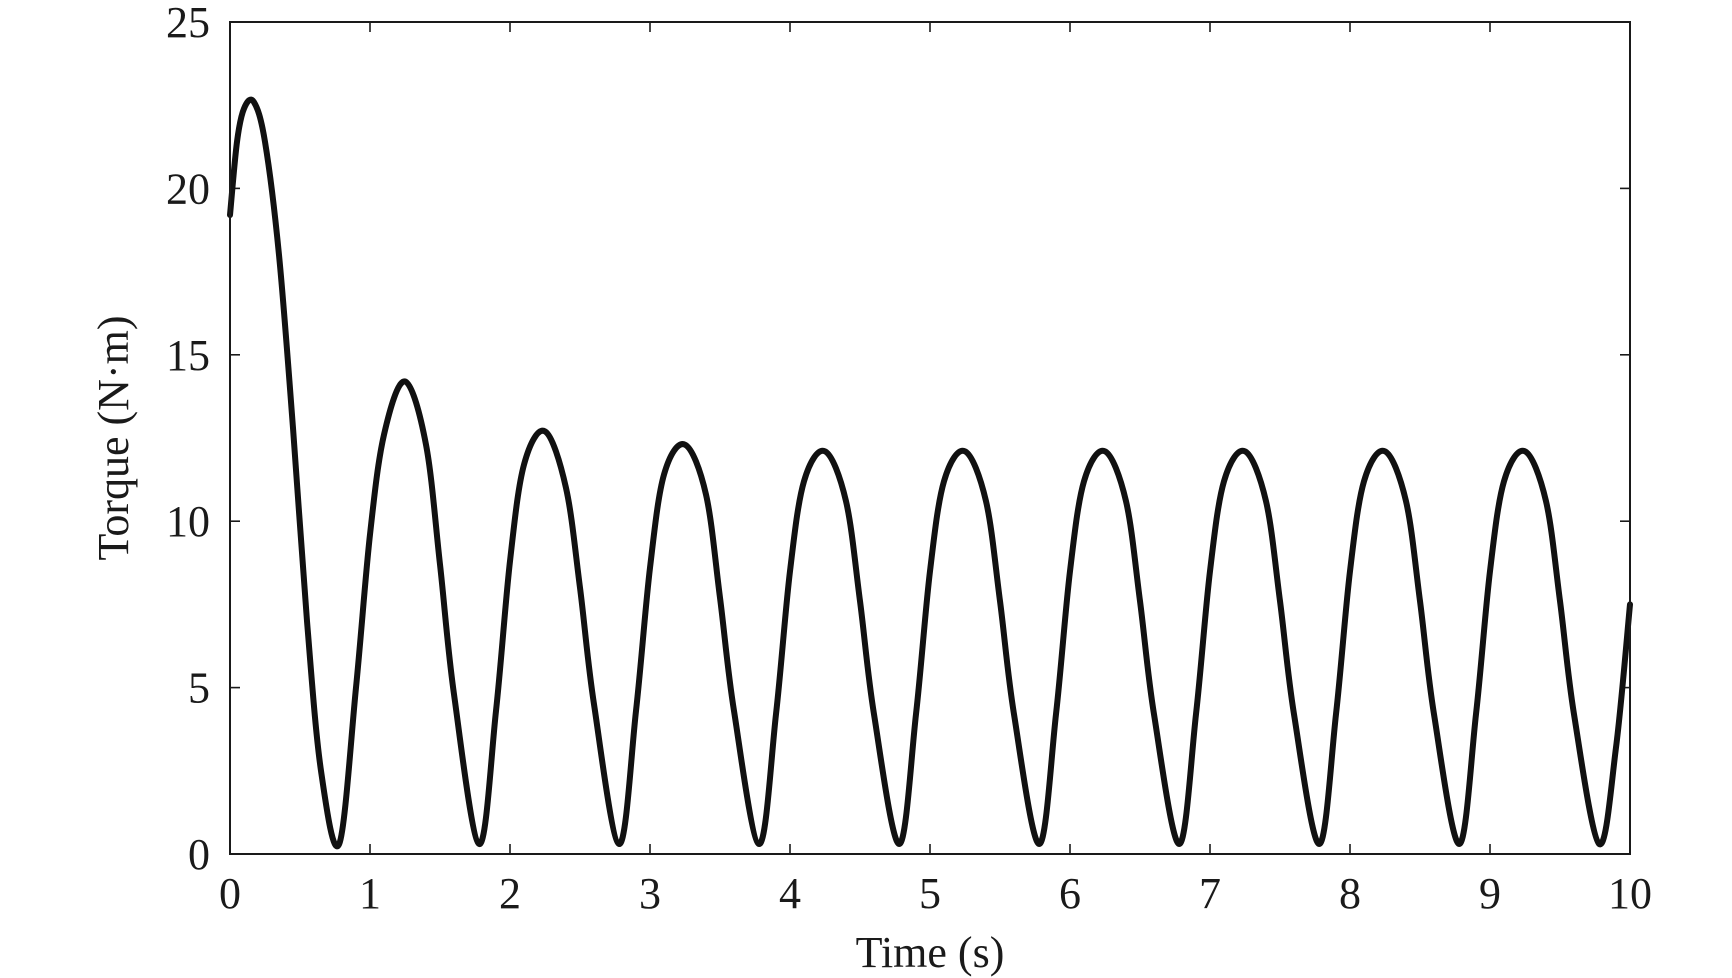 The width and height of the screenshot is (1732, 978). Describe the element at coordinates (930, 952) in the screenshot. I see `x-axis-label: Time (s)` at that location.